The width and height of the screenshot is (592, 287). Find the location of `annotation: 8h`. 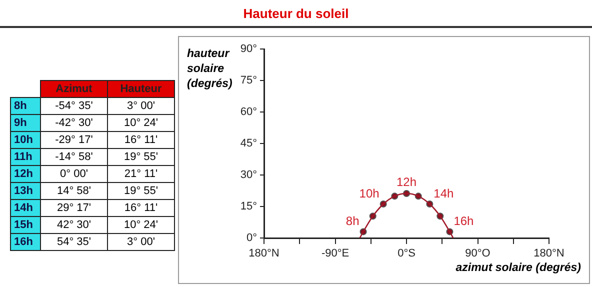

annotation: 8h is located at coordinates (353, 221).